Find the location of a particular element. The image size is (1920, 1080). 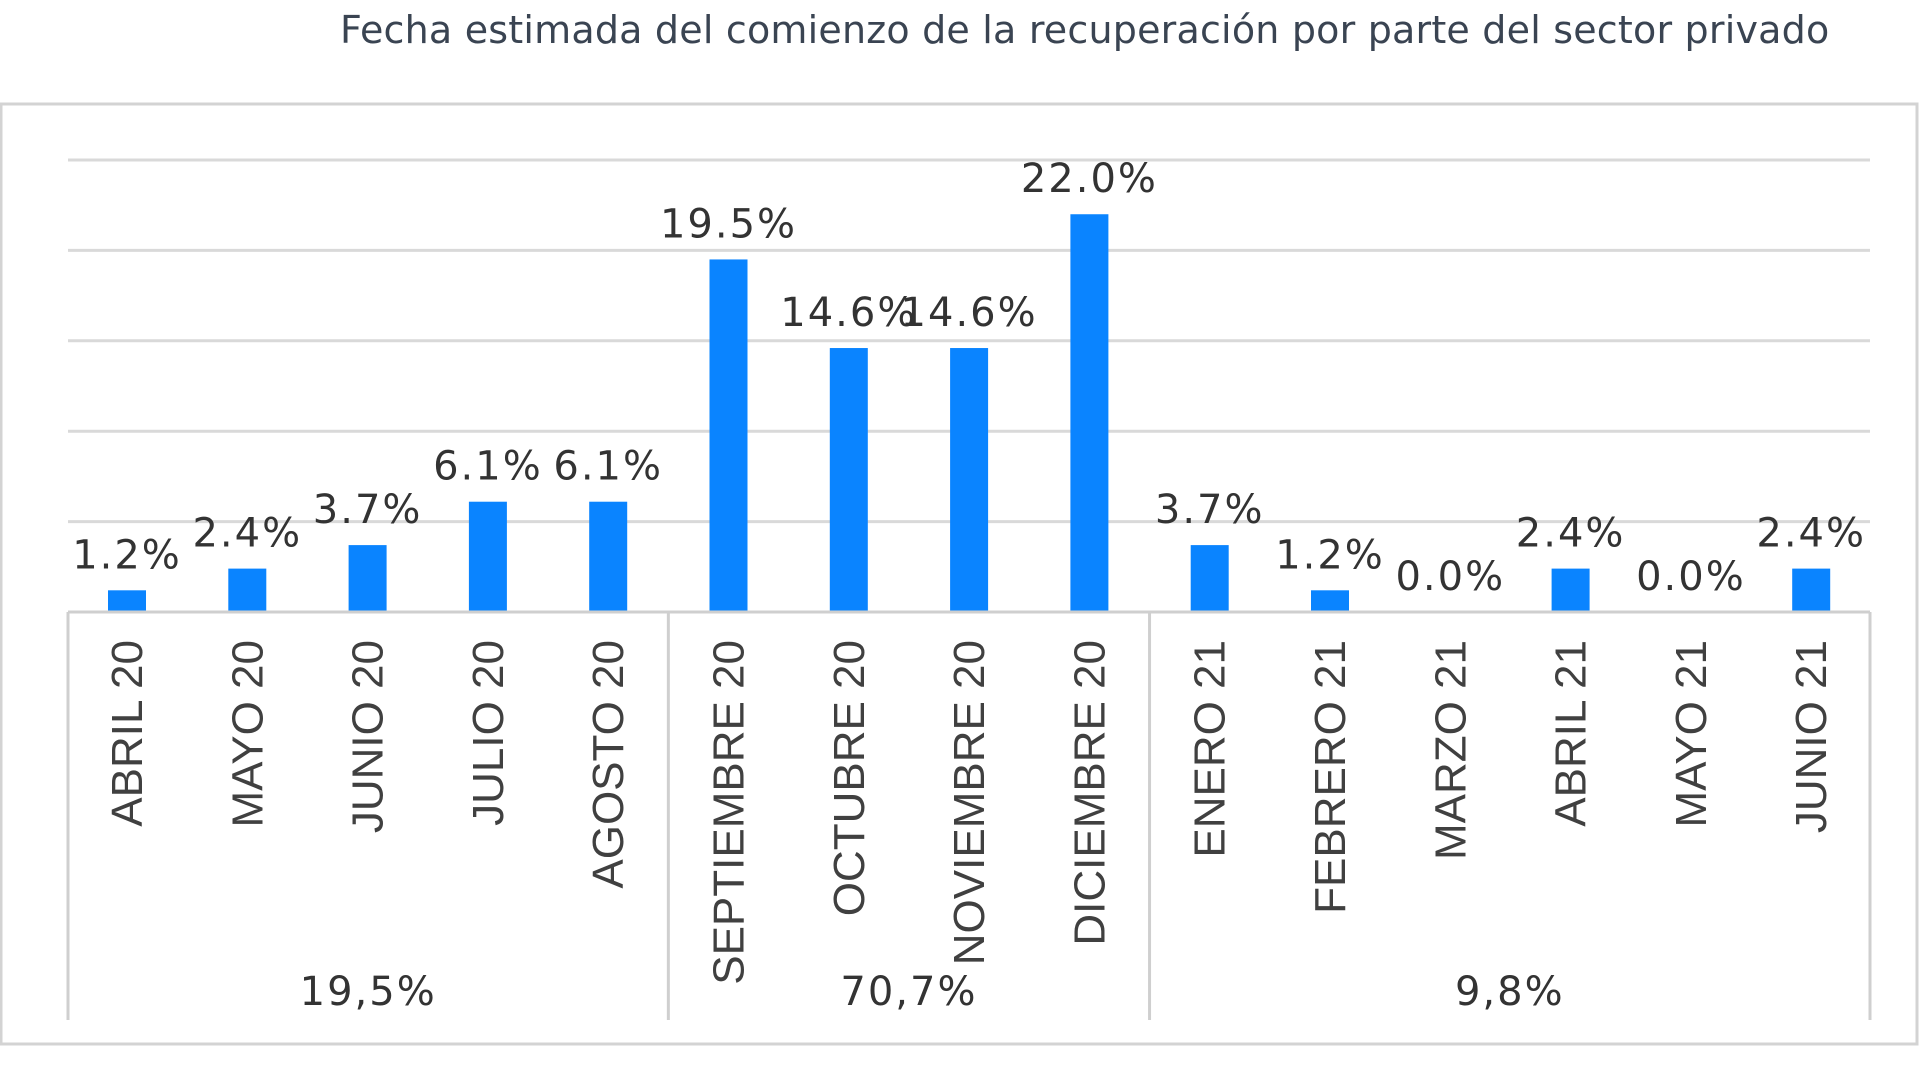

category-label: OCTUBRE 20 is located at coordinates (849, 778).